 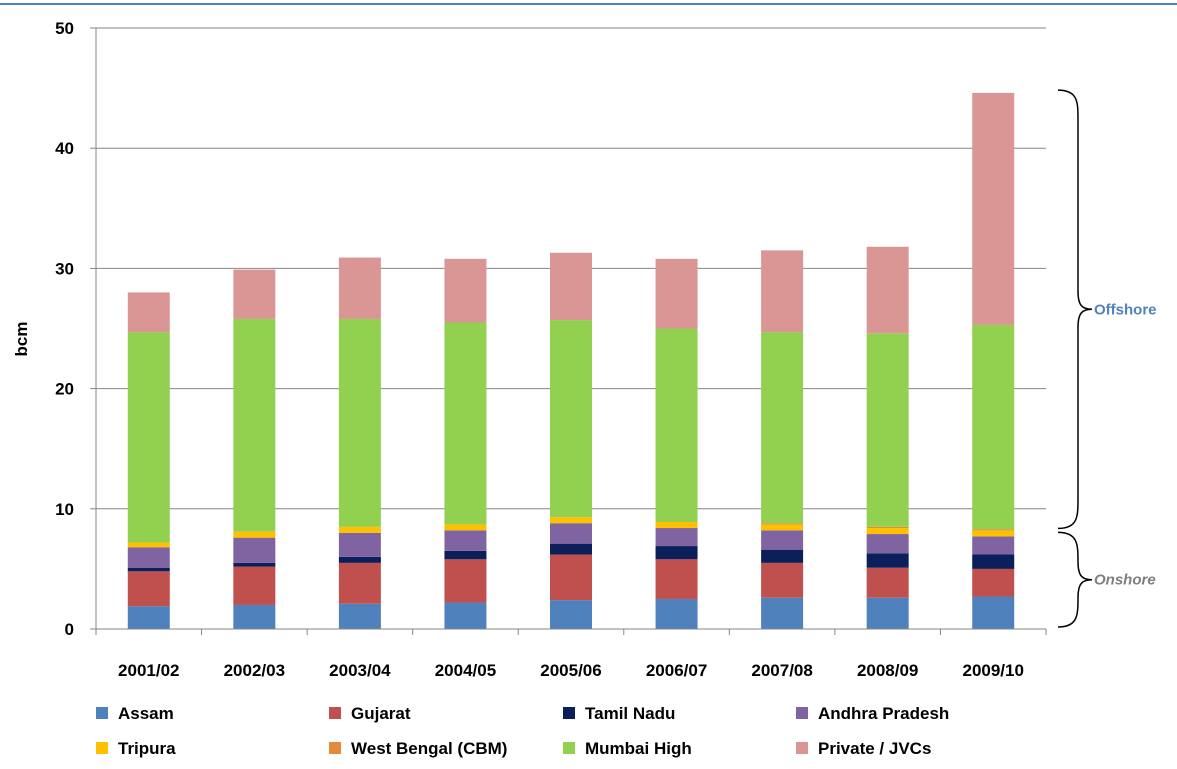 I want to click on legend-label: Tamil Nadu, so click(x=630, y=713).